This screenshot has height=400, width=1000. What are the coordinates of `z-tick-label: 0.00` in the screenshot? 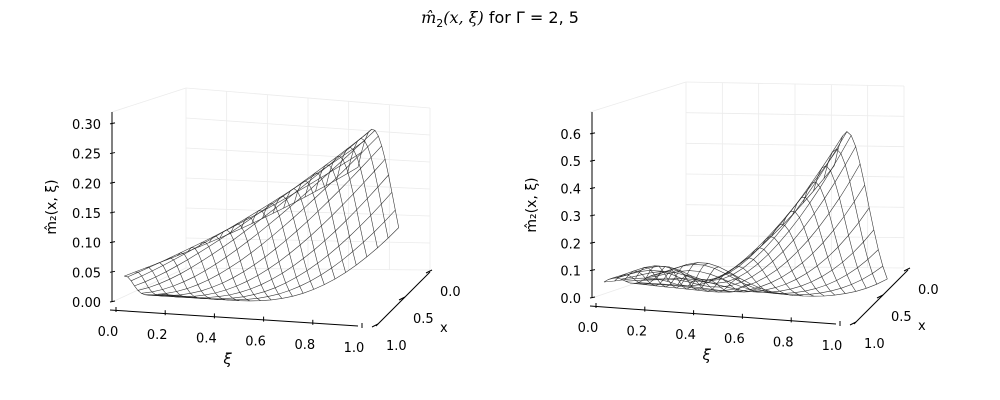 It's located at (86, 303).